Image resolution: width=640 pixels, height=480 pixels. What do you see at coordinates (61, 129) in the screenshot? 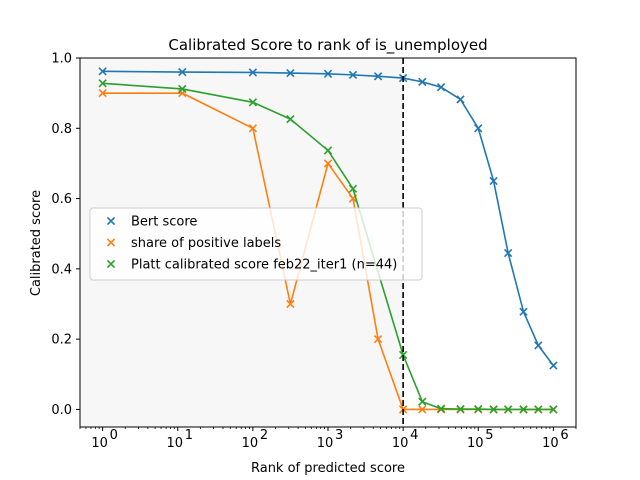
I see `y-tick-label: 0.8` at bounding box center [61, 129].